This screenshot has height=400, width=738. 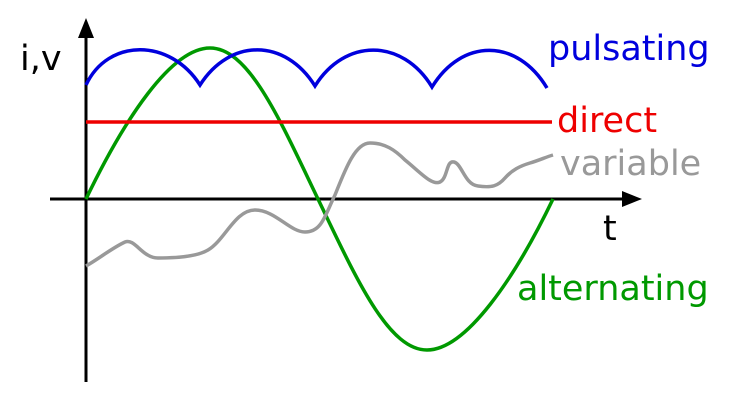 What do you see at coordinates (610, 229) in the screenshot?
I see `x-axis-label: t` at bounding box center [610, 229].